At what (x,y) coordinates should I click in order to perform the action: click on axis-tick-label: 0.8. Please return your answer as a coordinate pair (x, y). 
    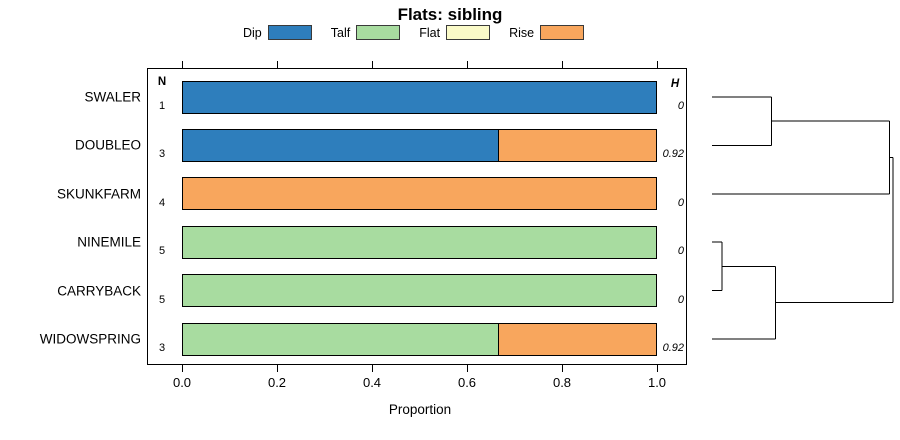
    Looking at the image, I should click on (562, 382).